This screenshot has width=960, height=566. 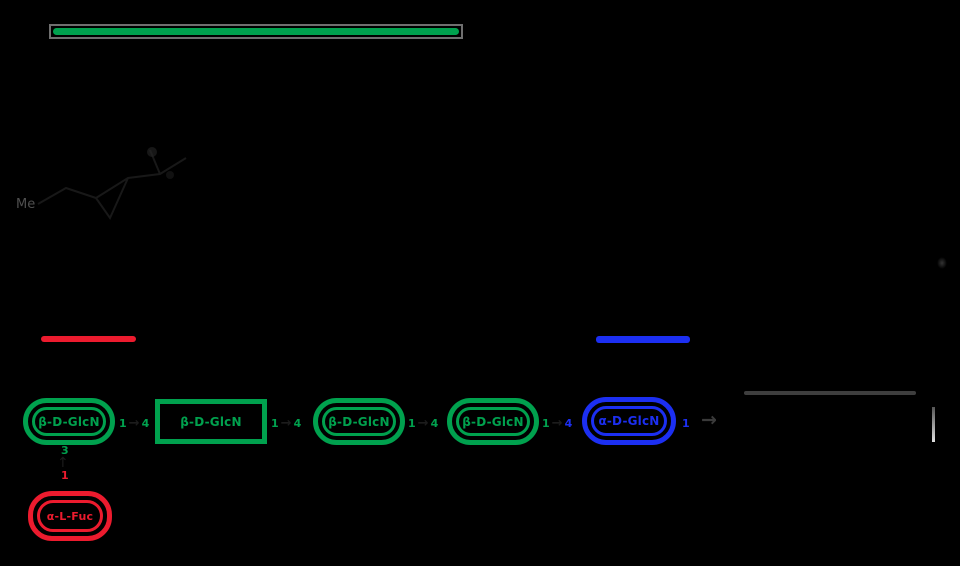 I want to click on residue-inner-ring: α-D-GlcN, so click(x=629, y=421).